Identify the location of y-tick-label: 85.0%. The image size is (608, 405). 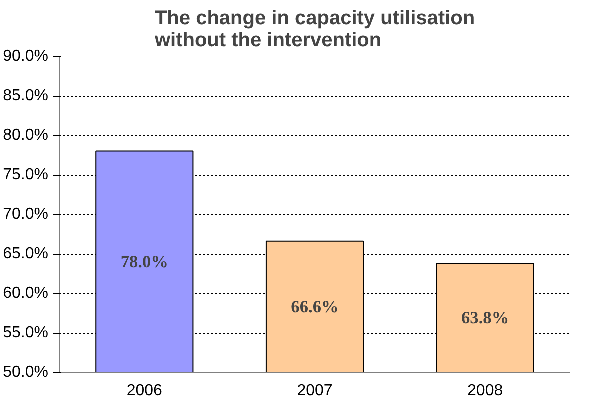
(26, 96).